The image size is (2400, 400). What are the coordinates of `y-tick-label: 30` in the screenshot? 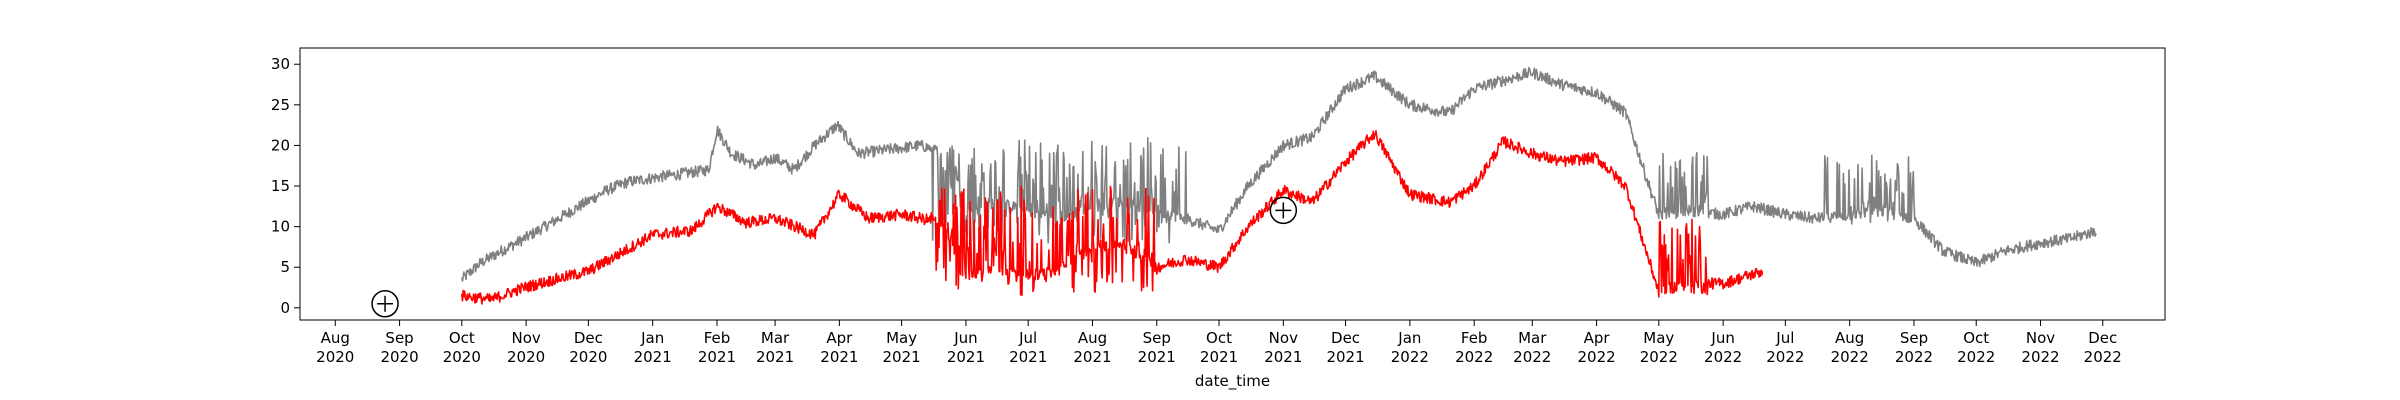 It's located at (280, 64).